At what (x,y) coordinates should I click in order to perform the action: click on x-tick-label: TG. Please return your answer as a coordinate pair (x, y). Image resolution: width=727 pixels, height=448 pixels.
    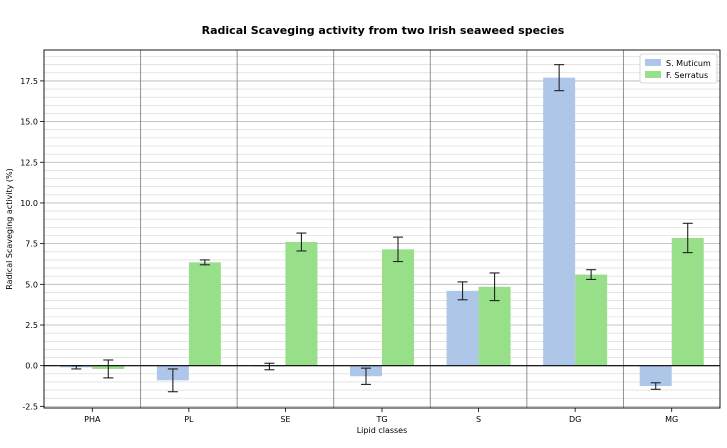
    Looking at the image, I should click on (381, 419).